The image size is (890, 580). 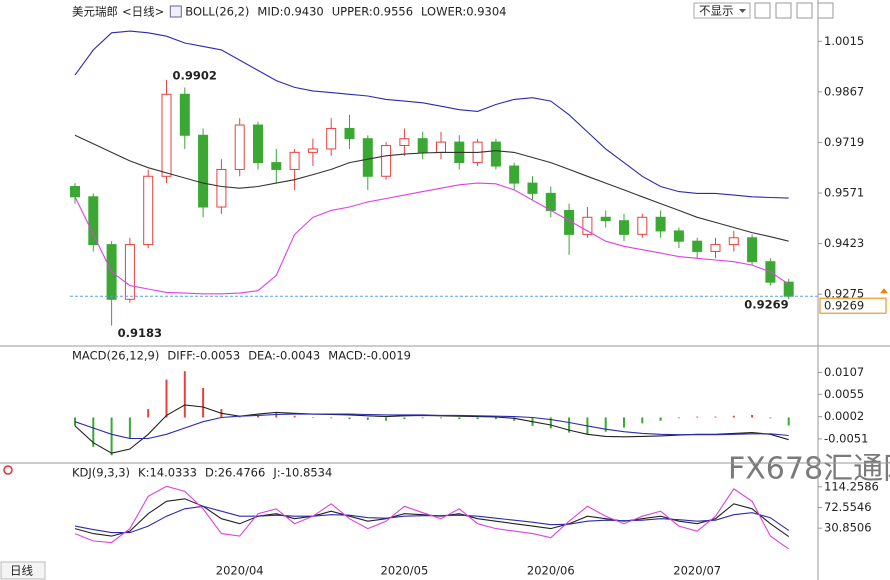 I want to click on legend-item: MACD:-0.0019, so click(x=369, y=356).